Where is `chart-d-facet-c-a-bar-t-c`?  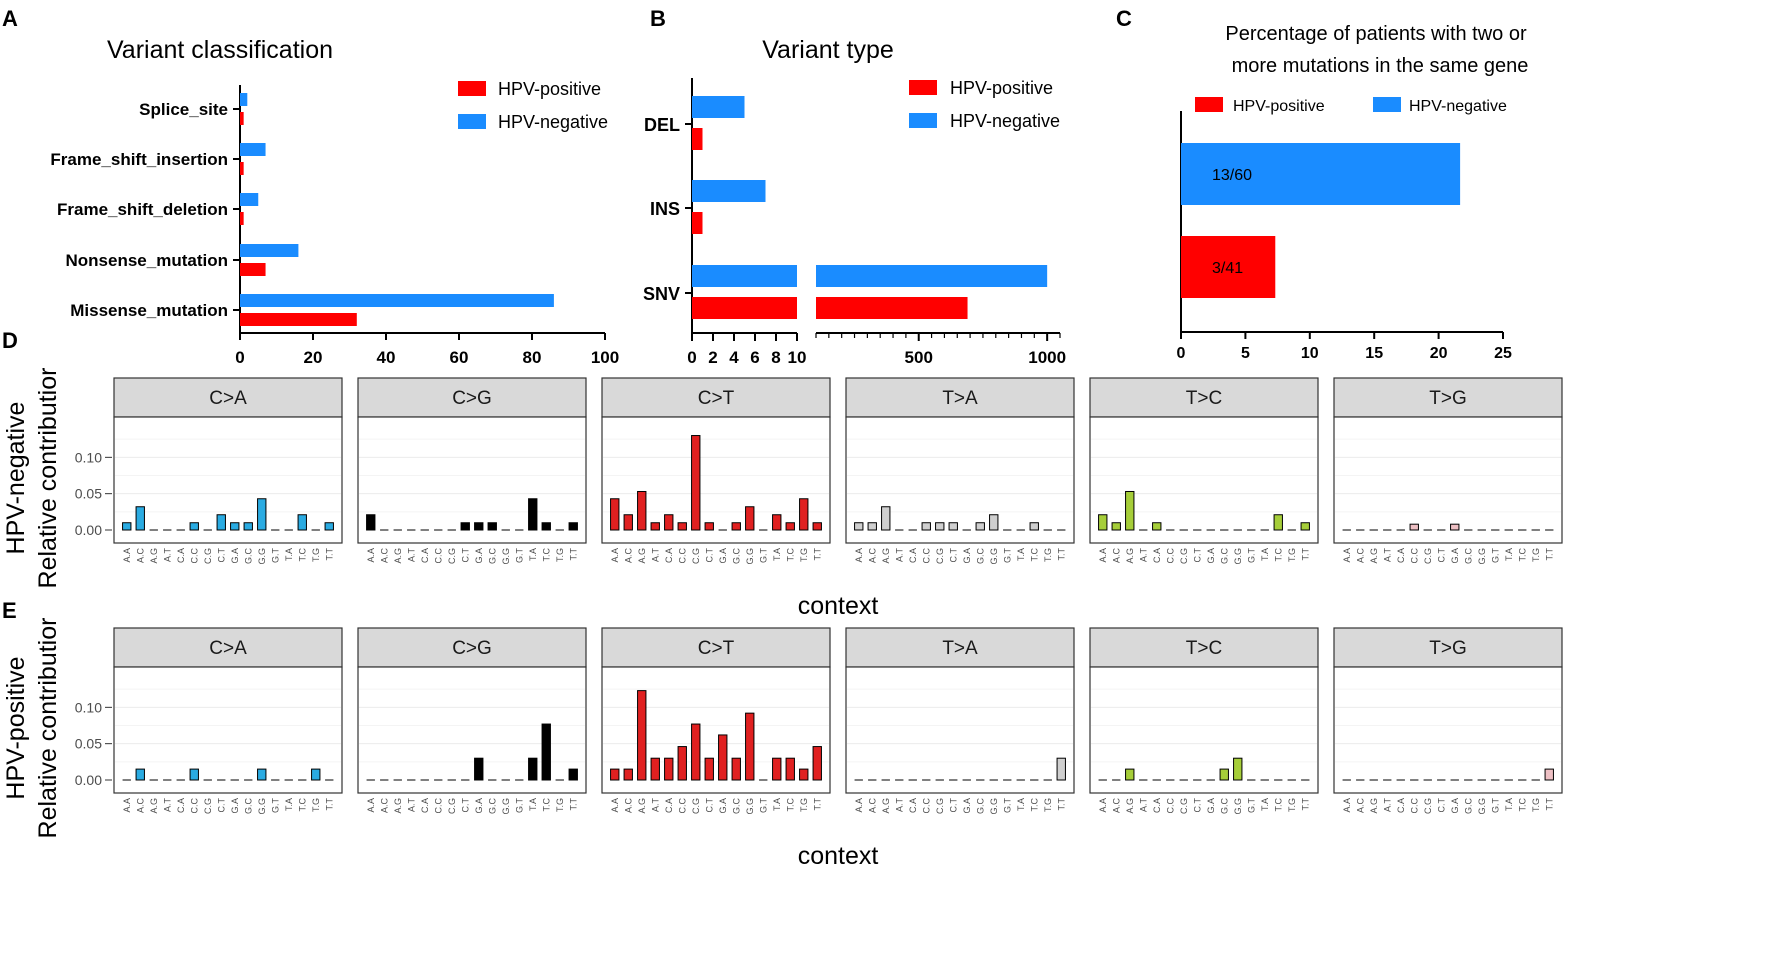
chart-d-facet-c-a-bar-t-c is located at coordinates (302, 522).